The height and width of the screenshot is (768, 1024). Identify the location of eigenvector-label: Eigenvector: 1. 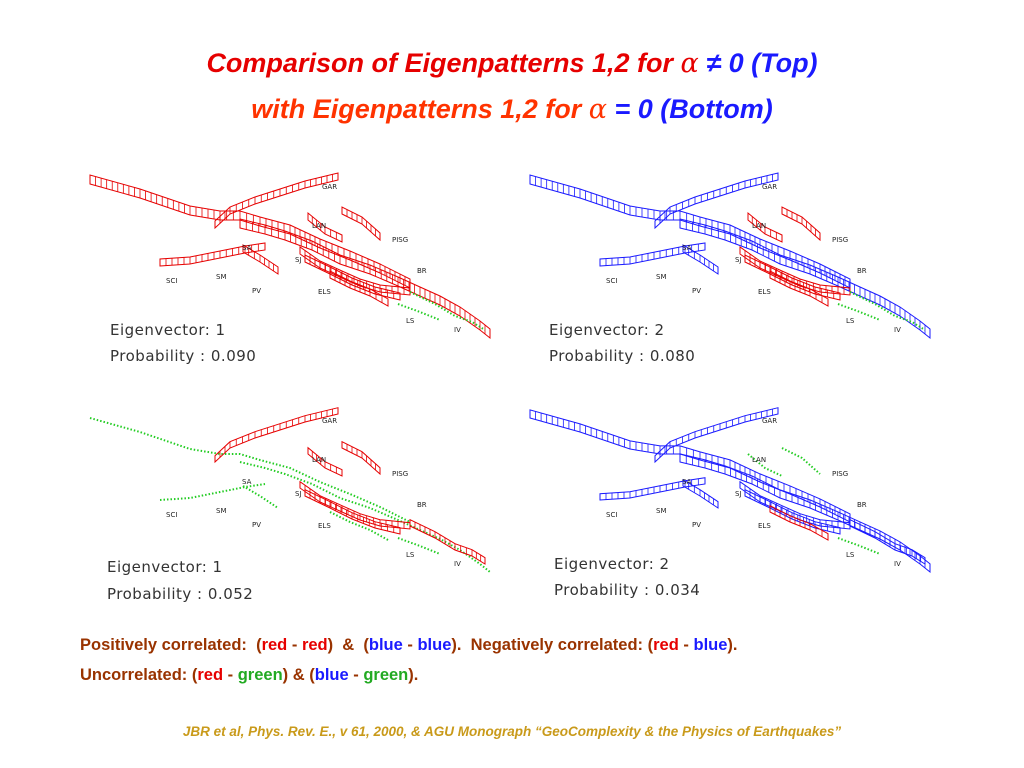
(168, 330).